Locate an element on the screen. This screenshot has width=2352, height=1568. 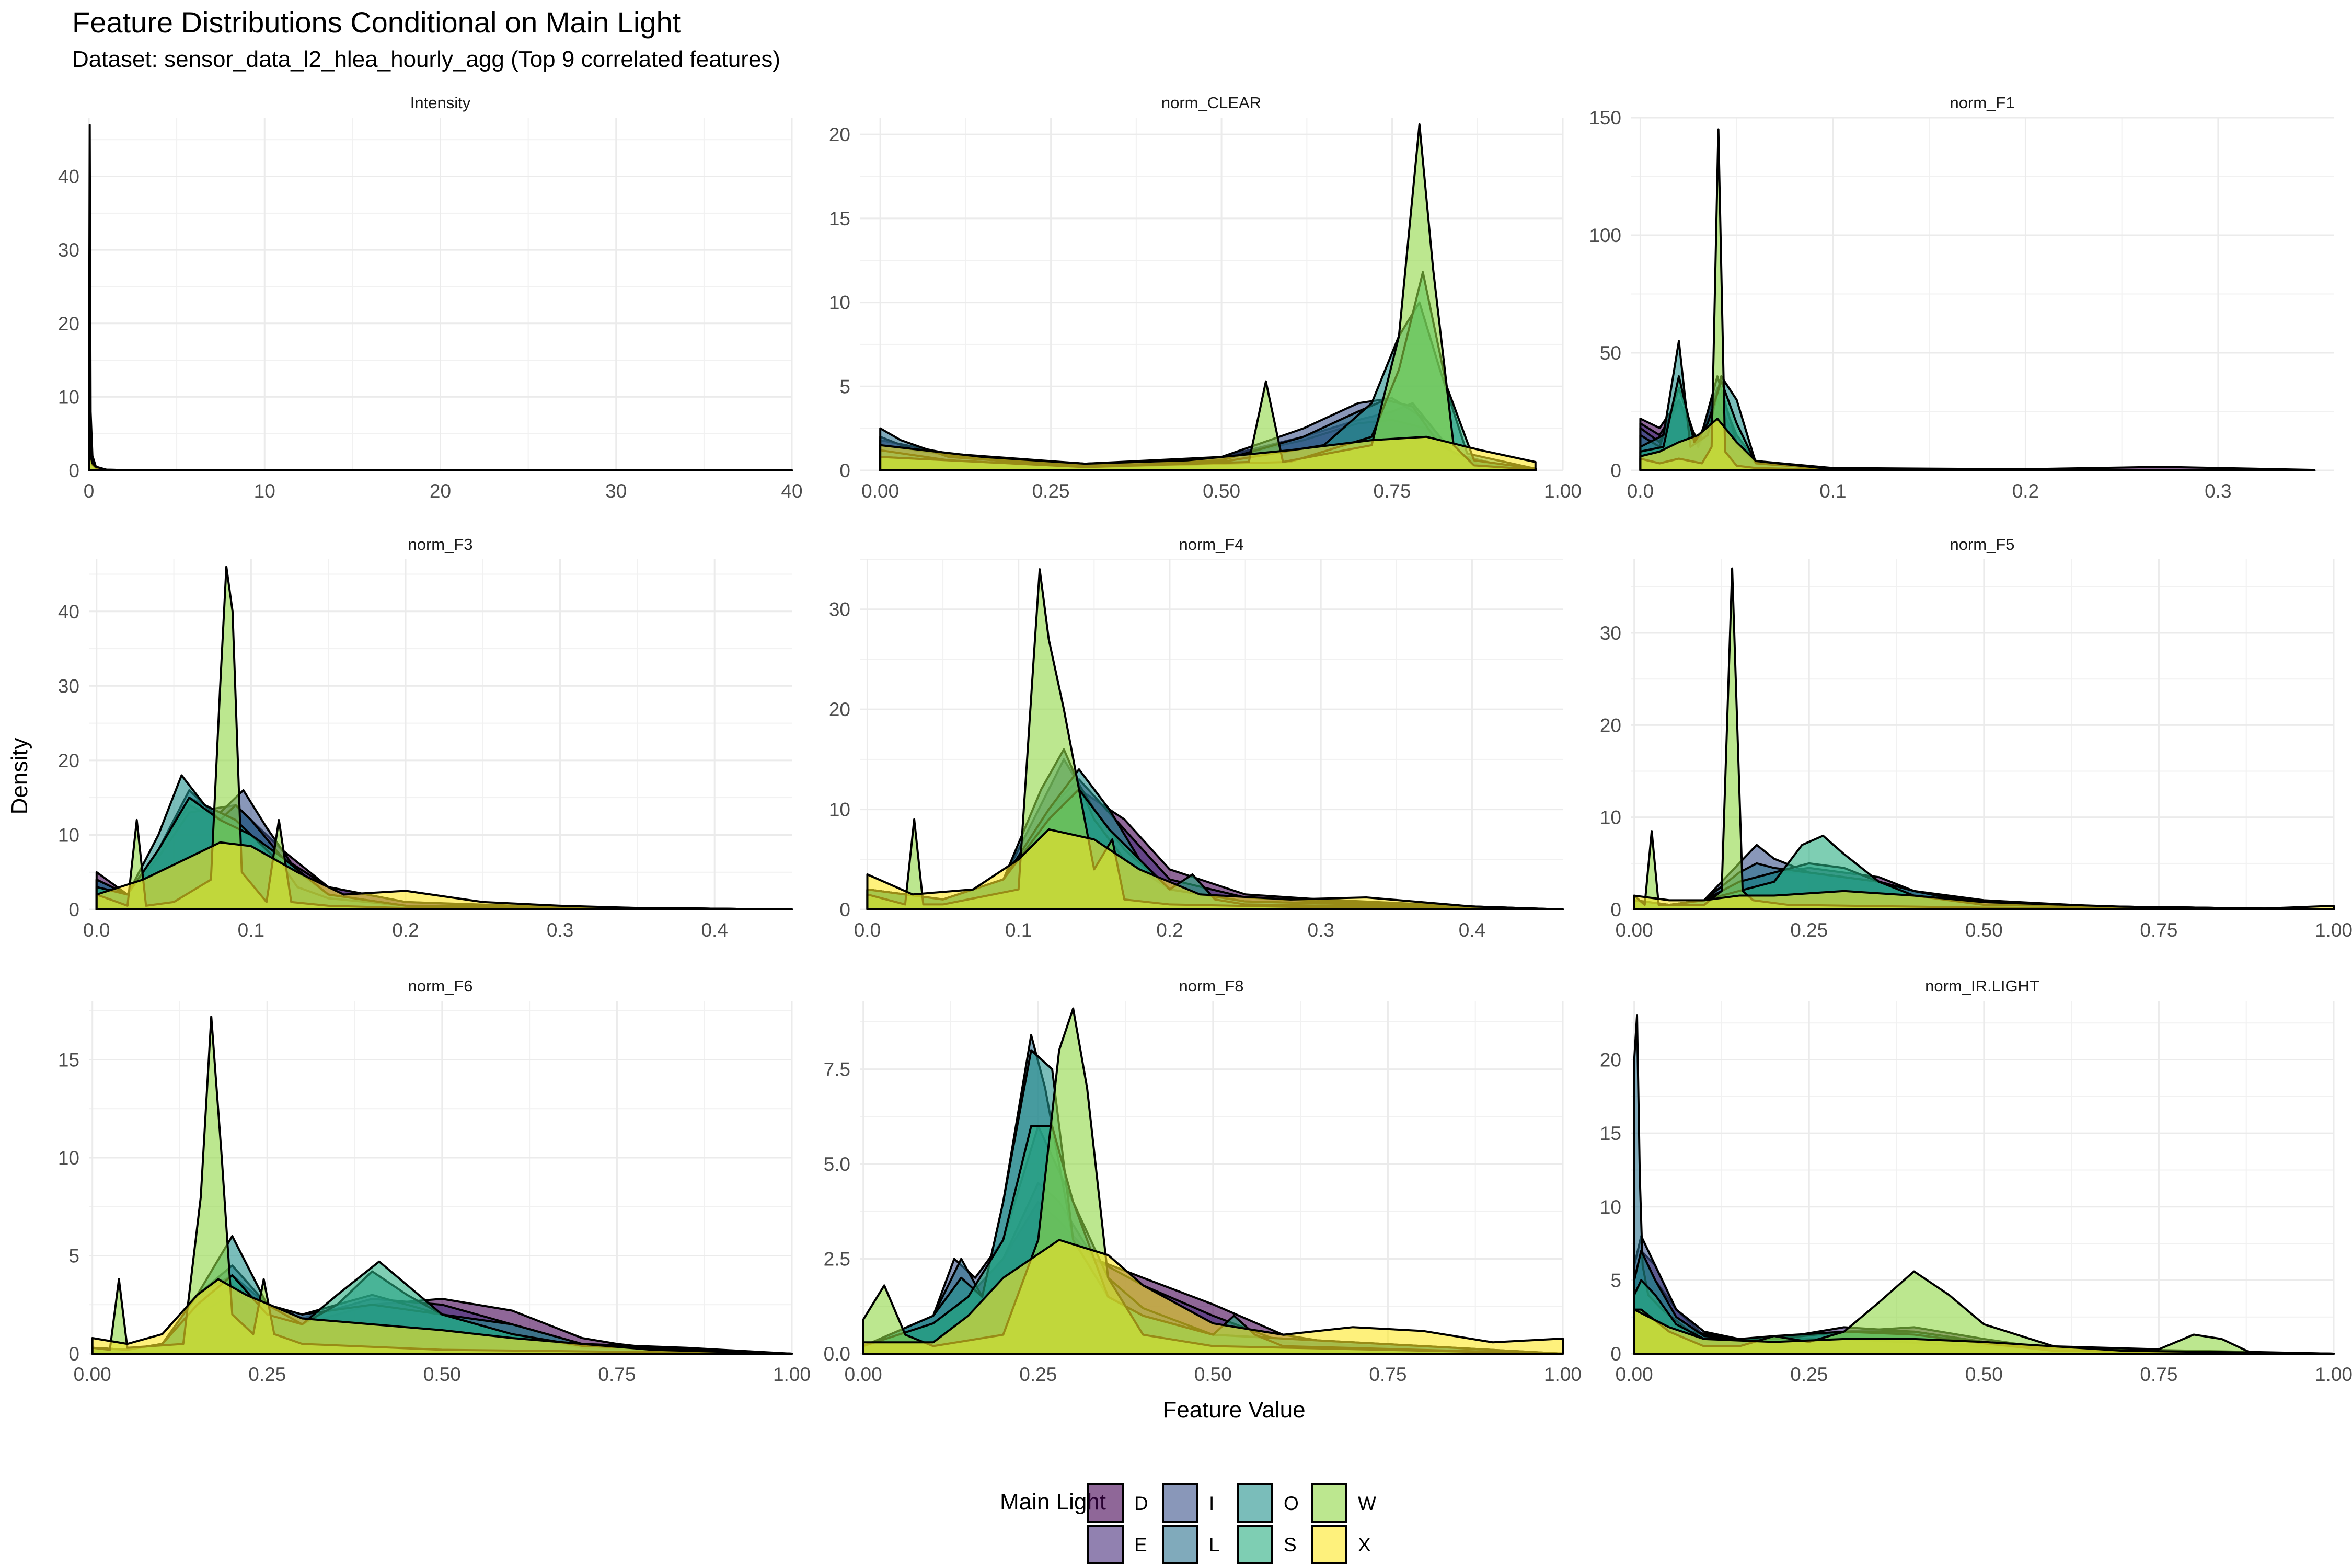
panel-title-norm-f8: norm_F8 is located at coordinates (1211, 986).